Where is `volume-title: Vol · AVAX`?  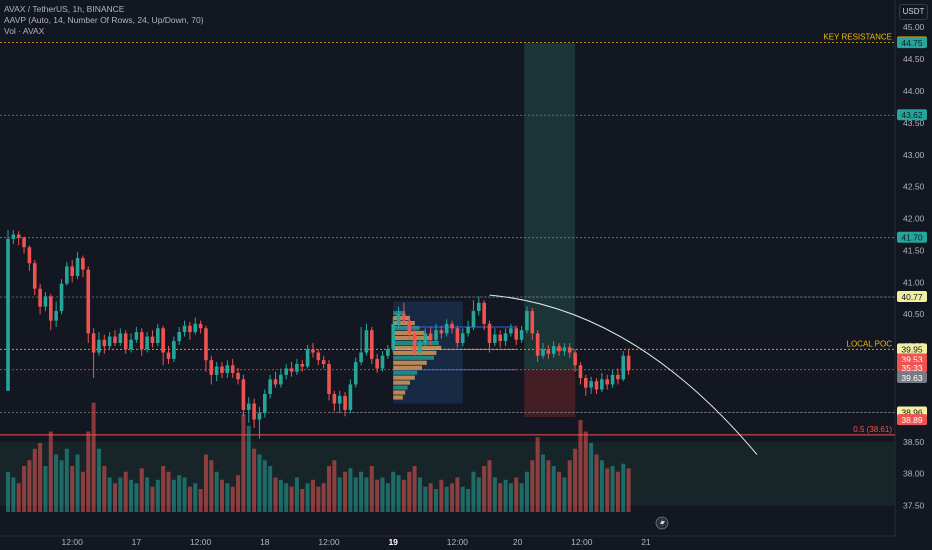
volume-title: Vol · AVAX is located at coordinates (24, 31).